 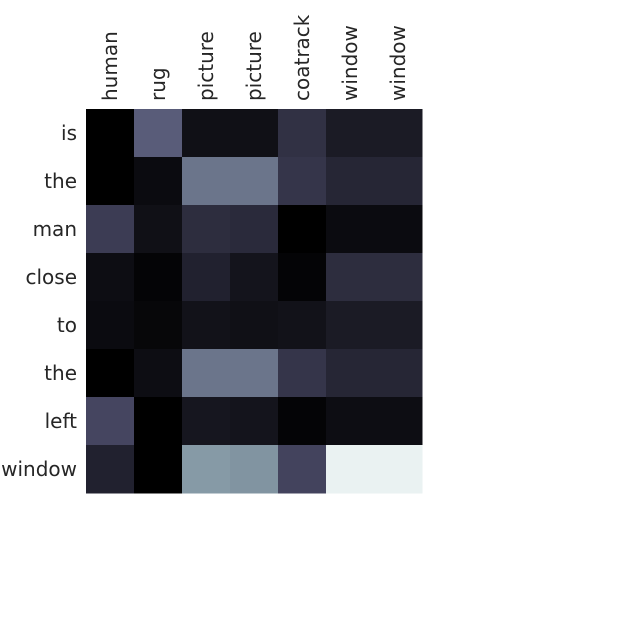 I want to click on y-tick-label: window, so click(x=39, y=469).